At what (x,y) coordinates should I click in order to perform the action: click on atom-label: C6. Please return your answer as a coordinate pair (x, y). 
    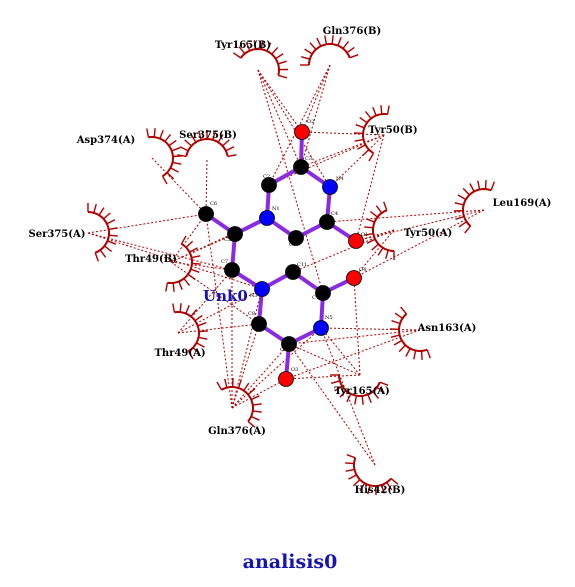
    Looking at the image, I should click on (213, 204).